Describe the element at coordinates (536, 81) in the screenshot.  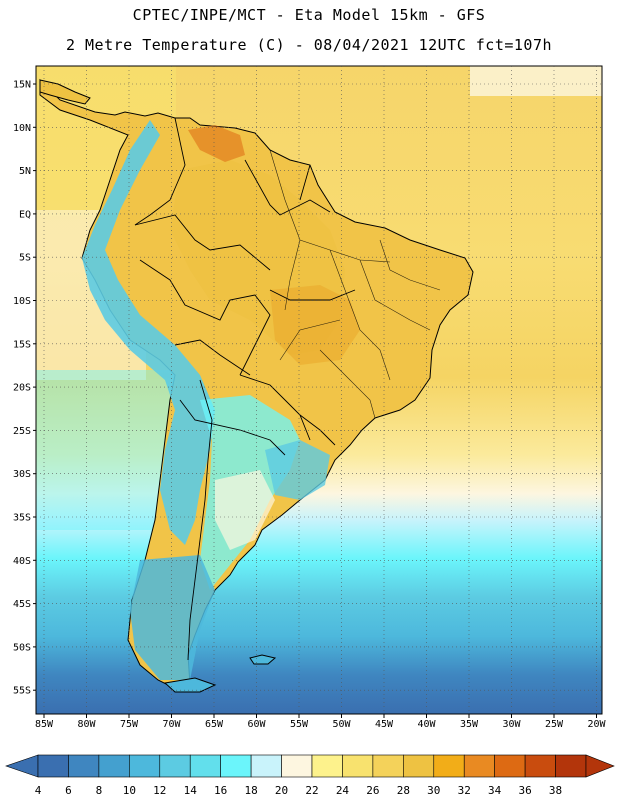
I see `ocean-warm-patch` at that location.